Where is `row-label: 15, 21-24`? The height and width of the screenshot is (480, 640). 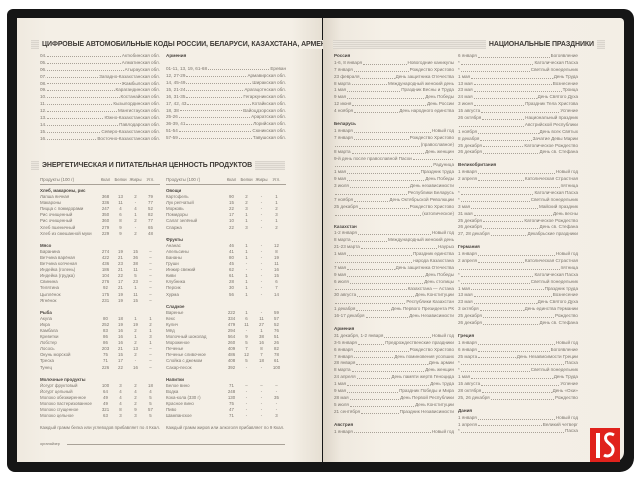
row-label: 15, 21-24 is located at coordinates (176, 89).